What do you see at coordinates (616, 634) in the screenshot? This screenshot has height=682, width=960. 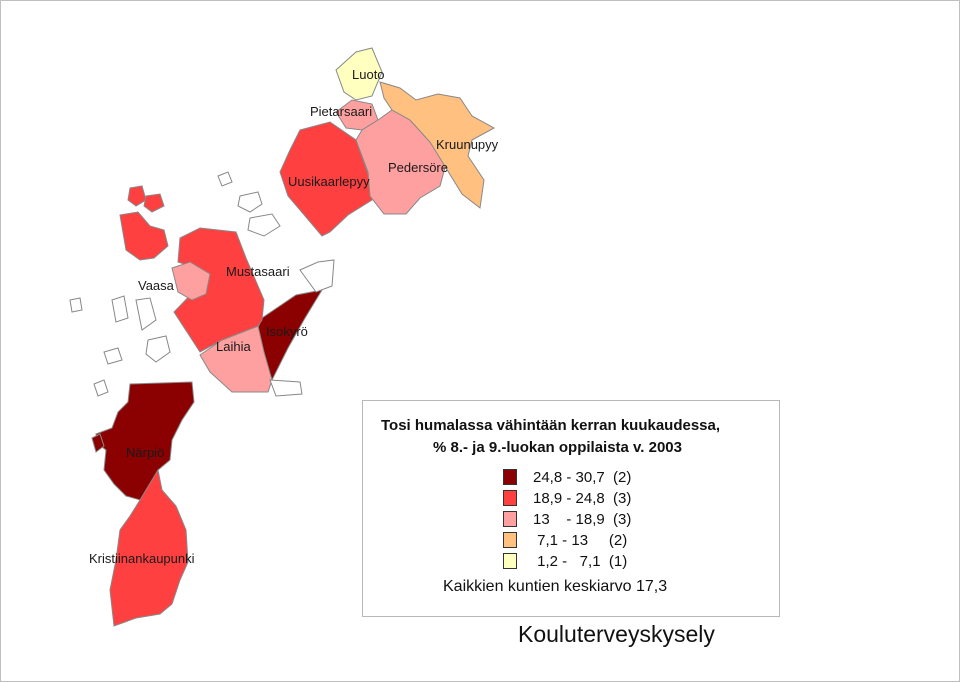 I see `source-footer: Kouluterveyskysely` at bounding box center [616, 634].